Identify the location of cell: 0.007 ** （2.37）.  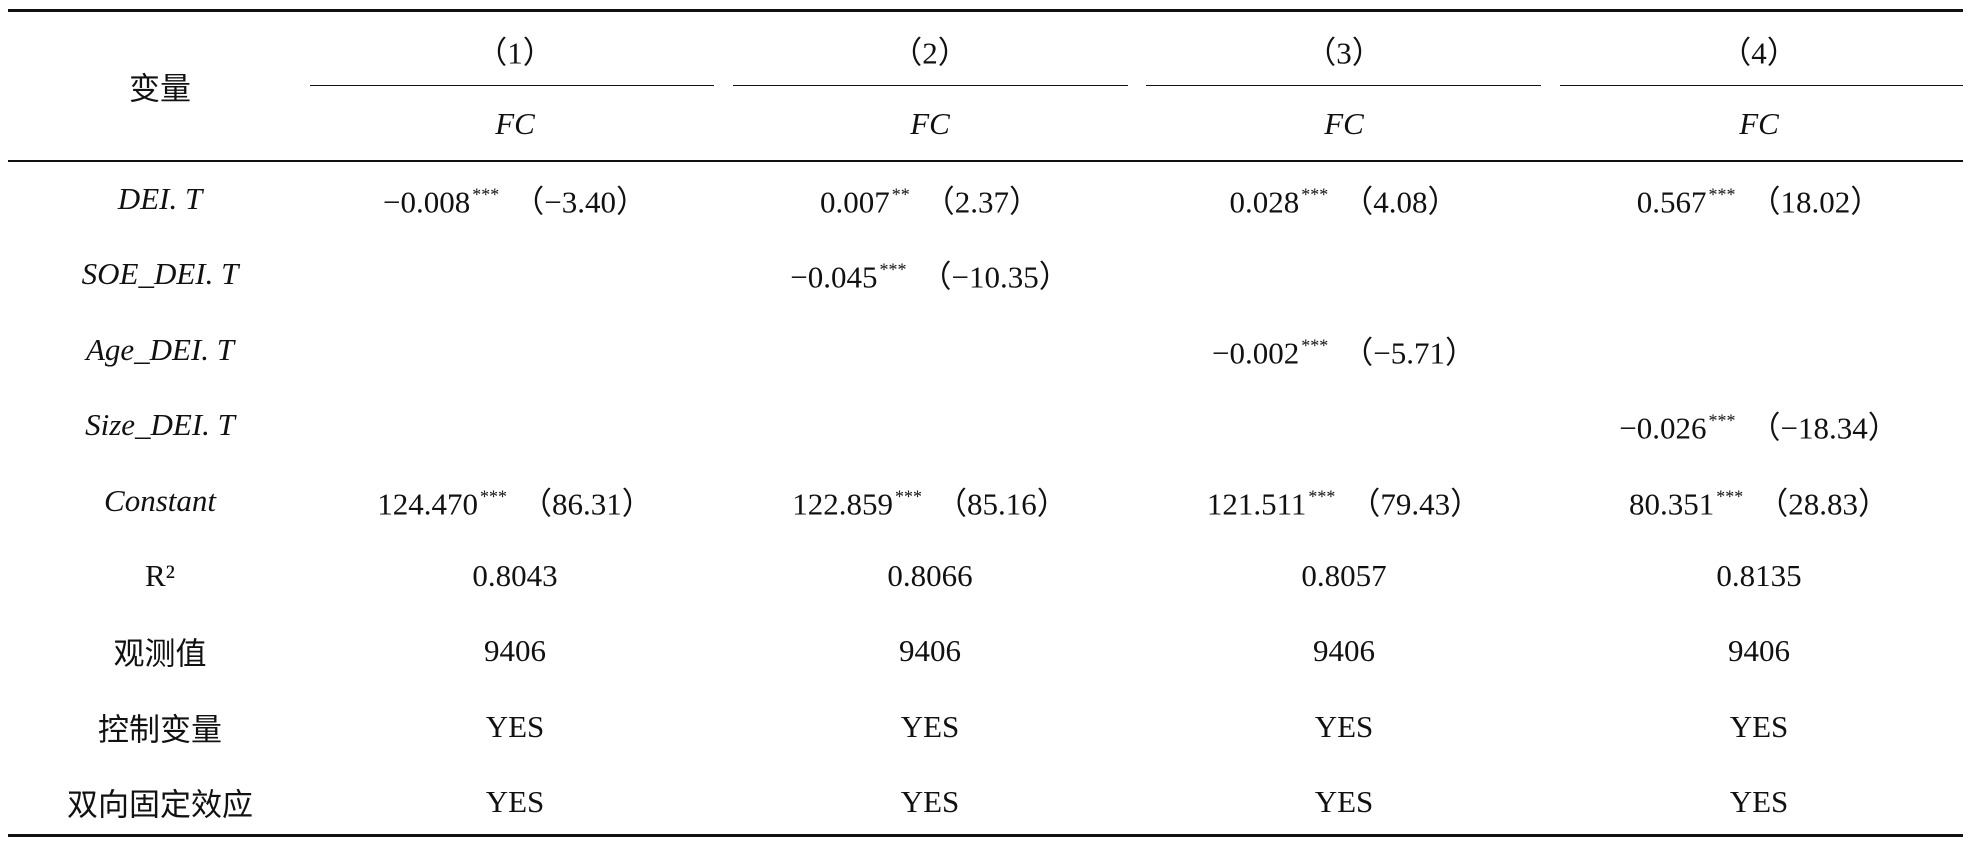
(930, 199).